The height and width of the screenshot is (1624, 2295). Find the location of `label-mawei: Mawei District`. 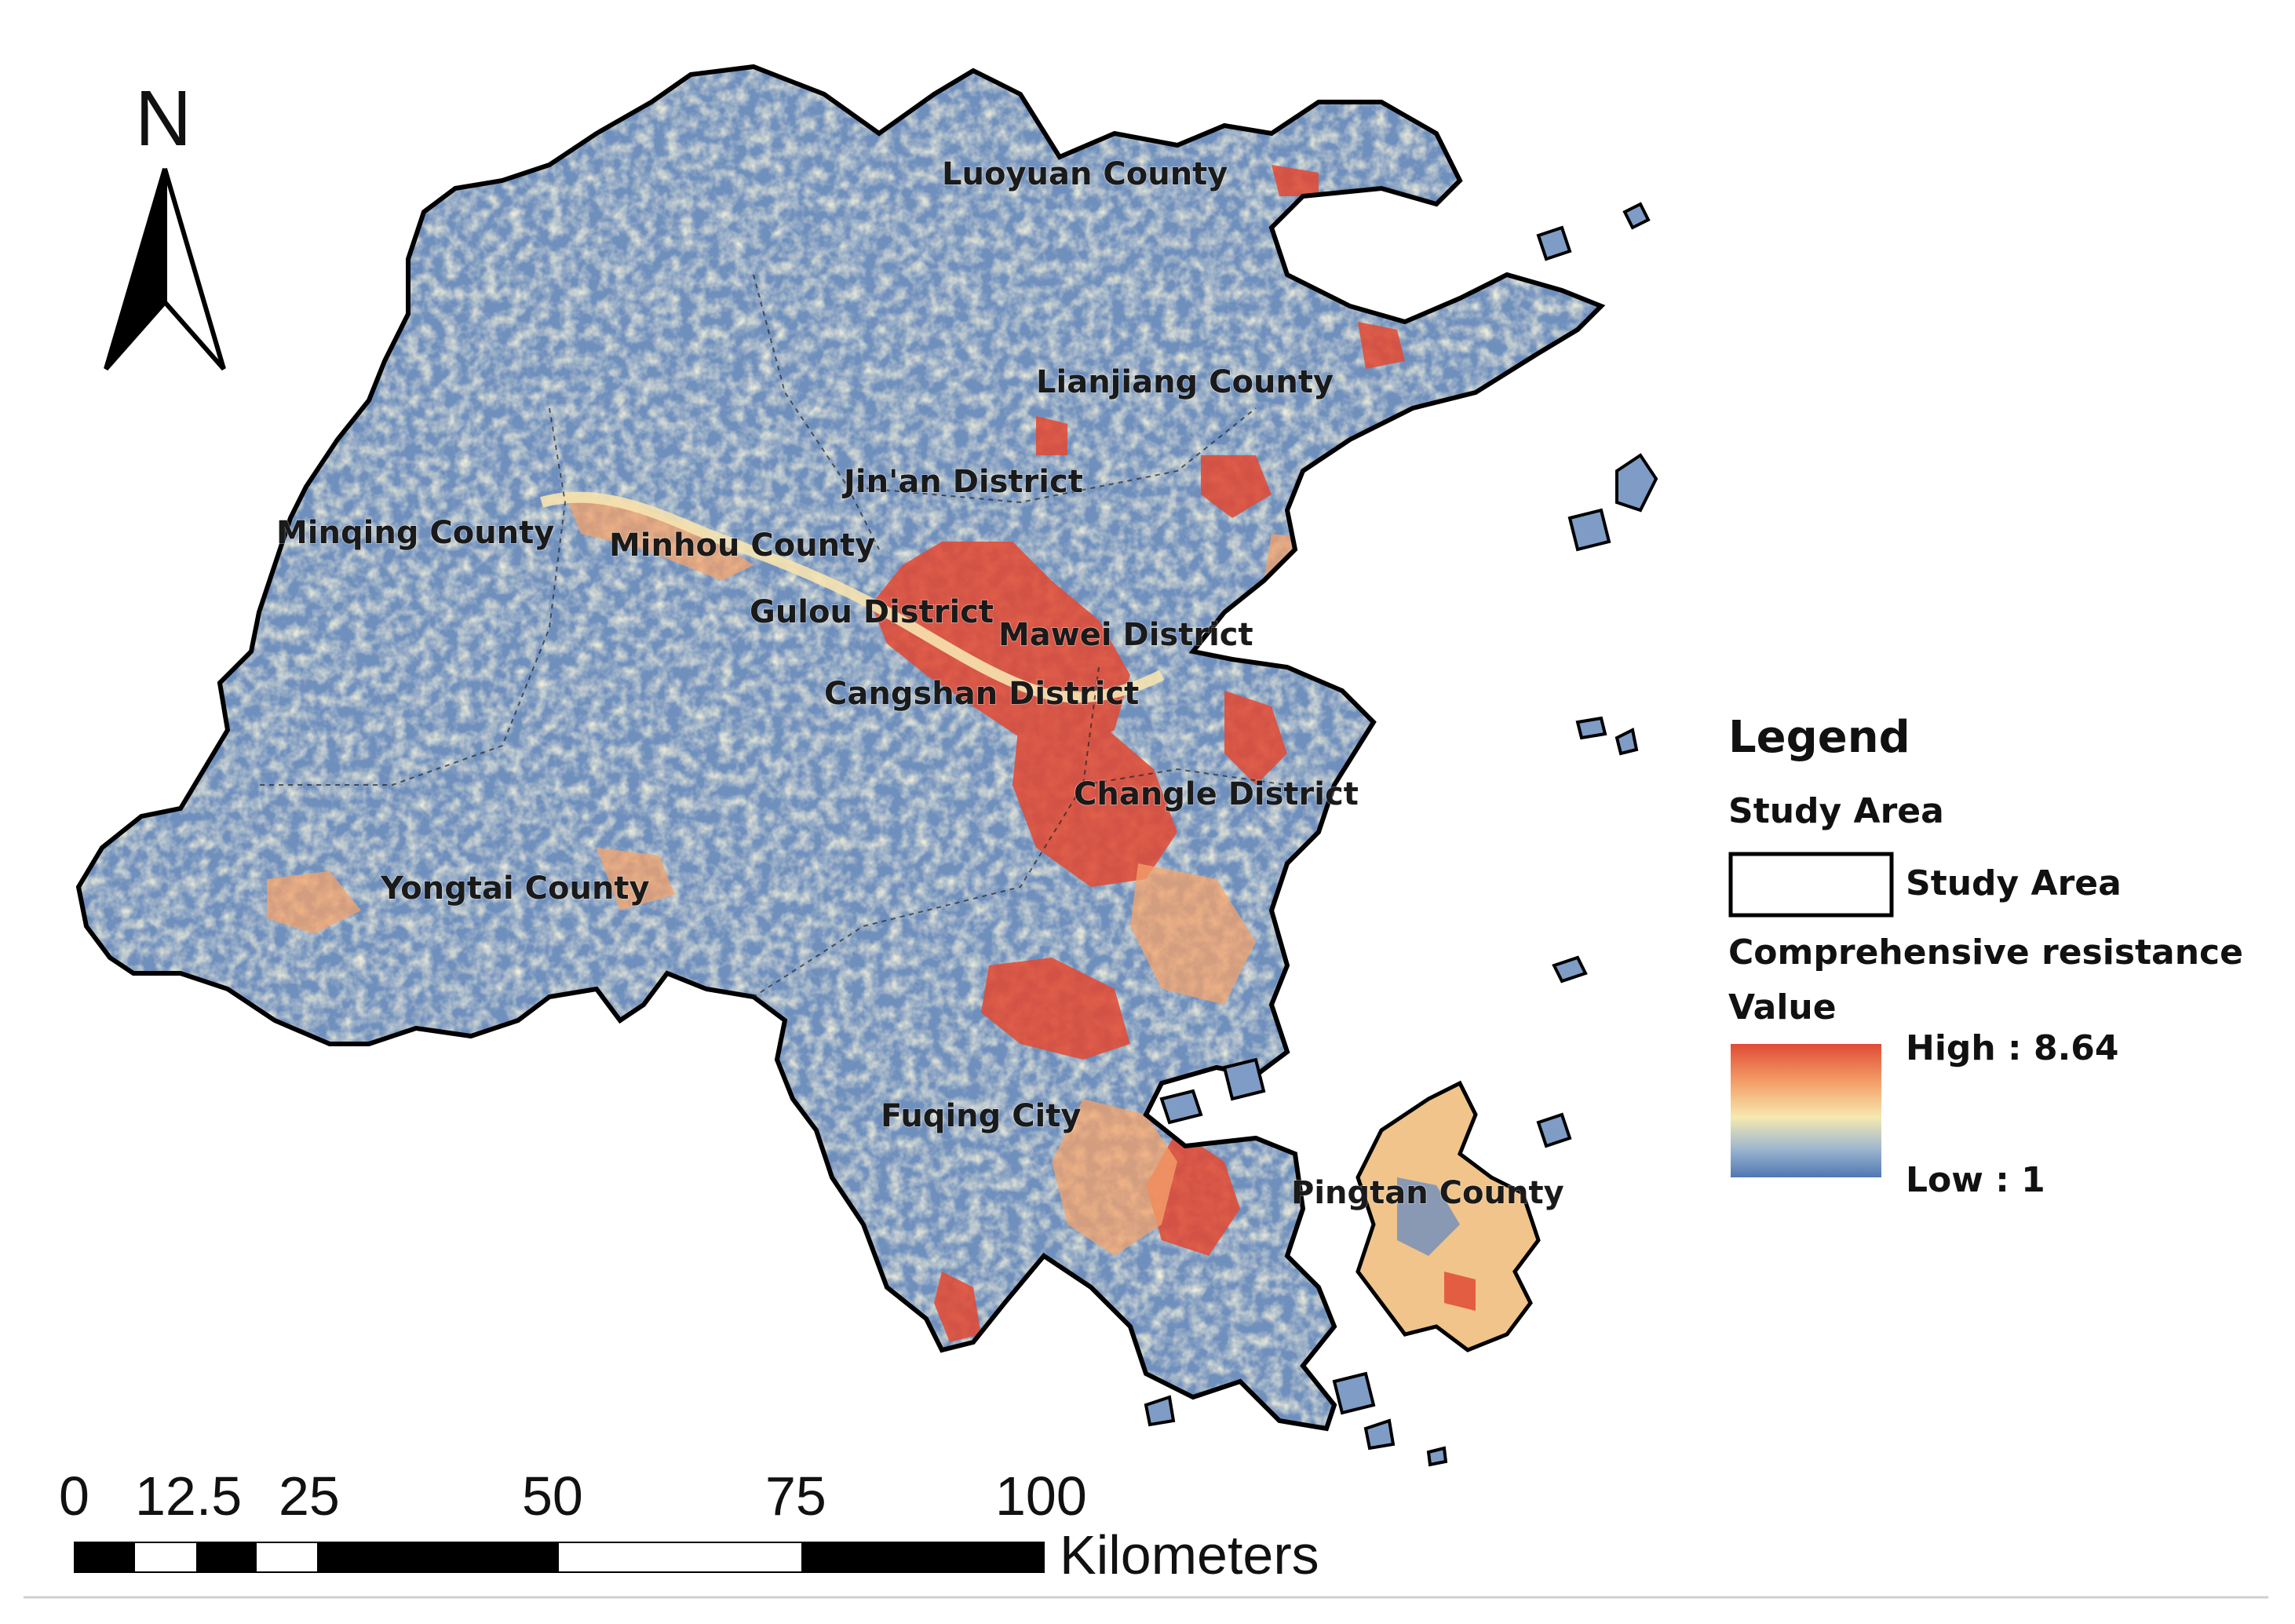

label-mawei: Mawei District is located at coordinates (1125, 635).